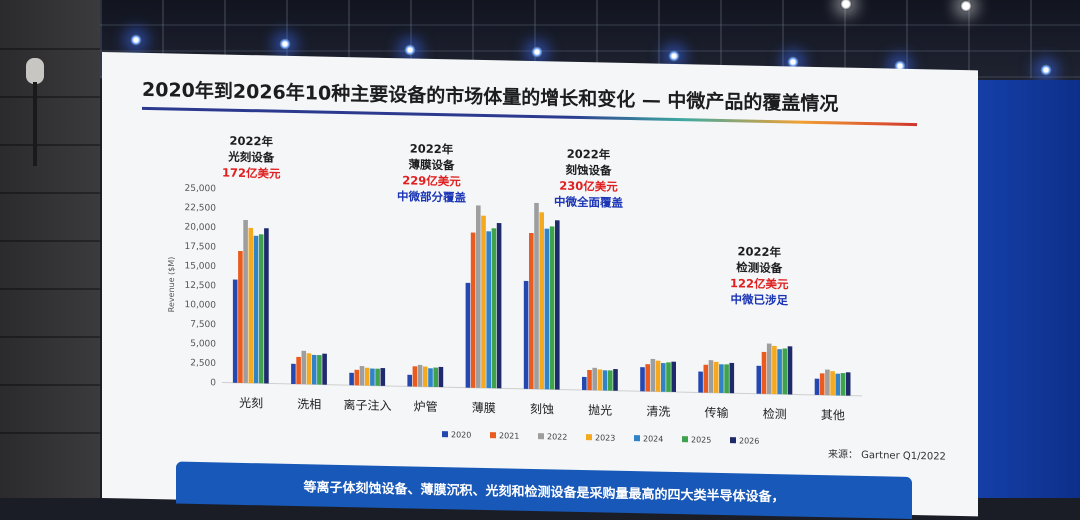 The height and width of the screenshot is (520, 1080). Describe the element at coordinates (542, 409) in the screenshot. I see `x-tick-label: 刻蚀` at that location.